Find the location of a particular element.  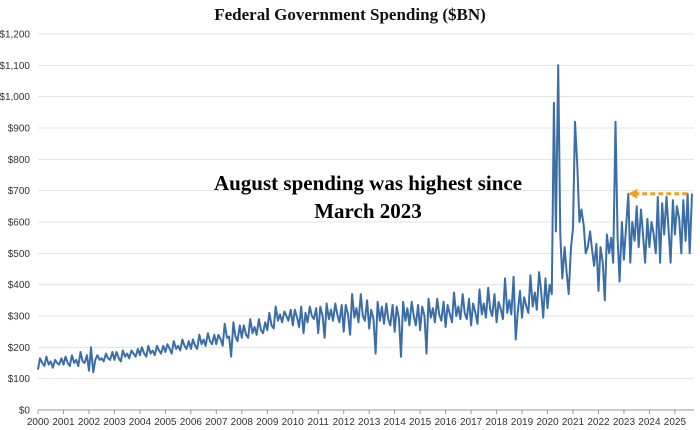

x-tick-label: 2024 is located at coordinates (649, 422).